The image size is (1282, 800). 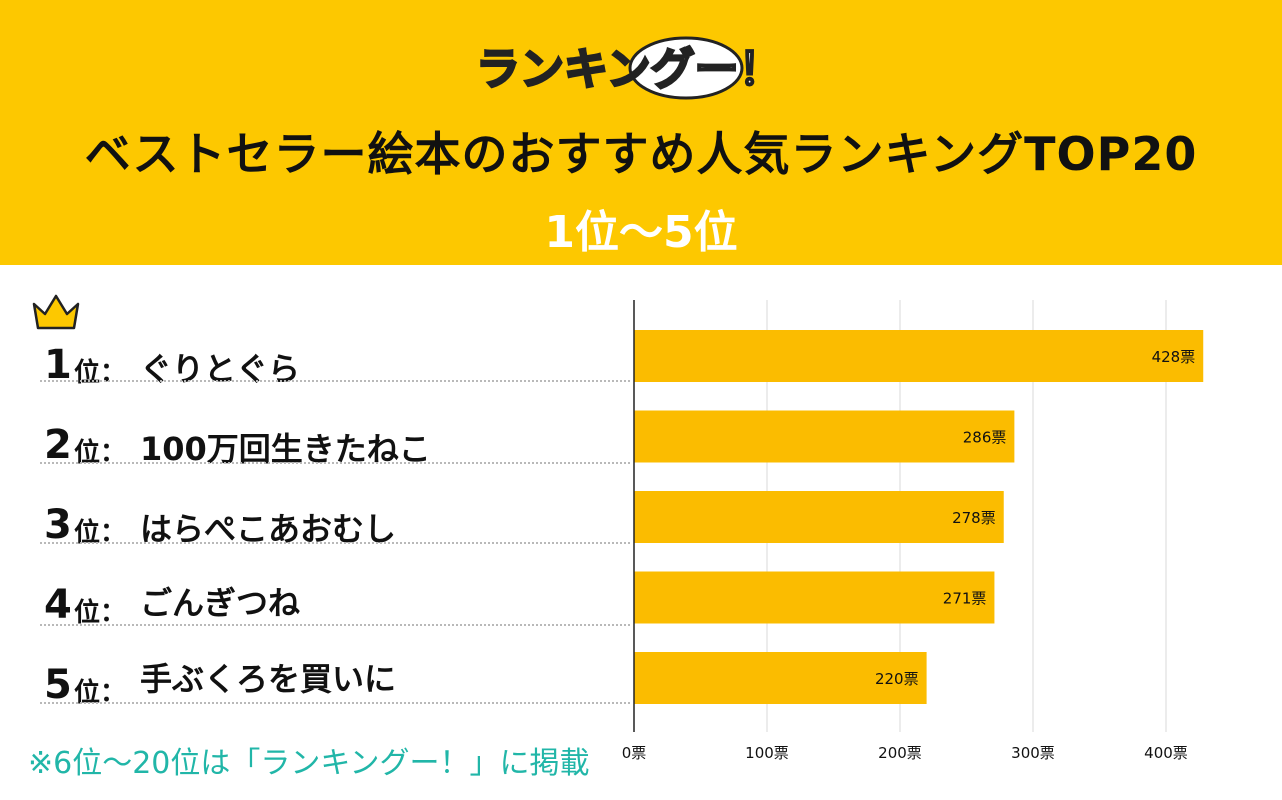 What do you see at coordinates (1174, 357) in the screenshot?
I see `bar-value-label: 428票` at bounding box center [1174, 357].